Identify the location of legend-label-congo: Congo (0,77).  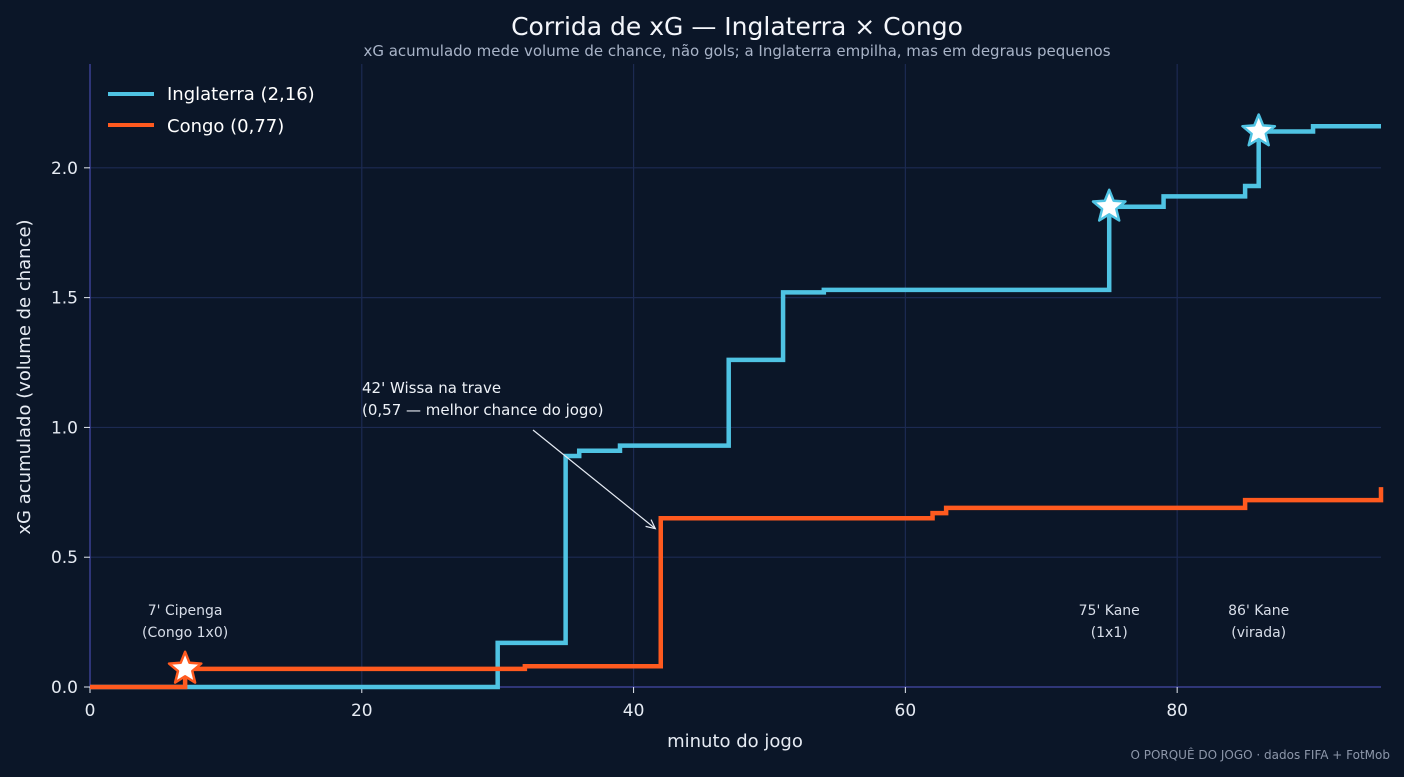
(225, 126).